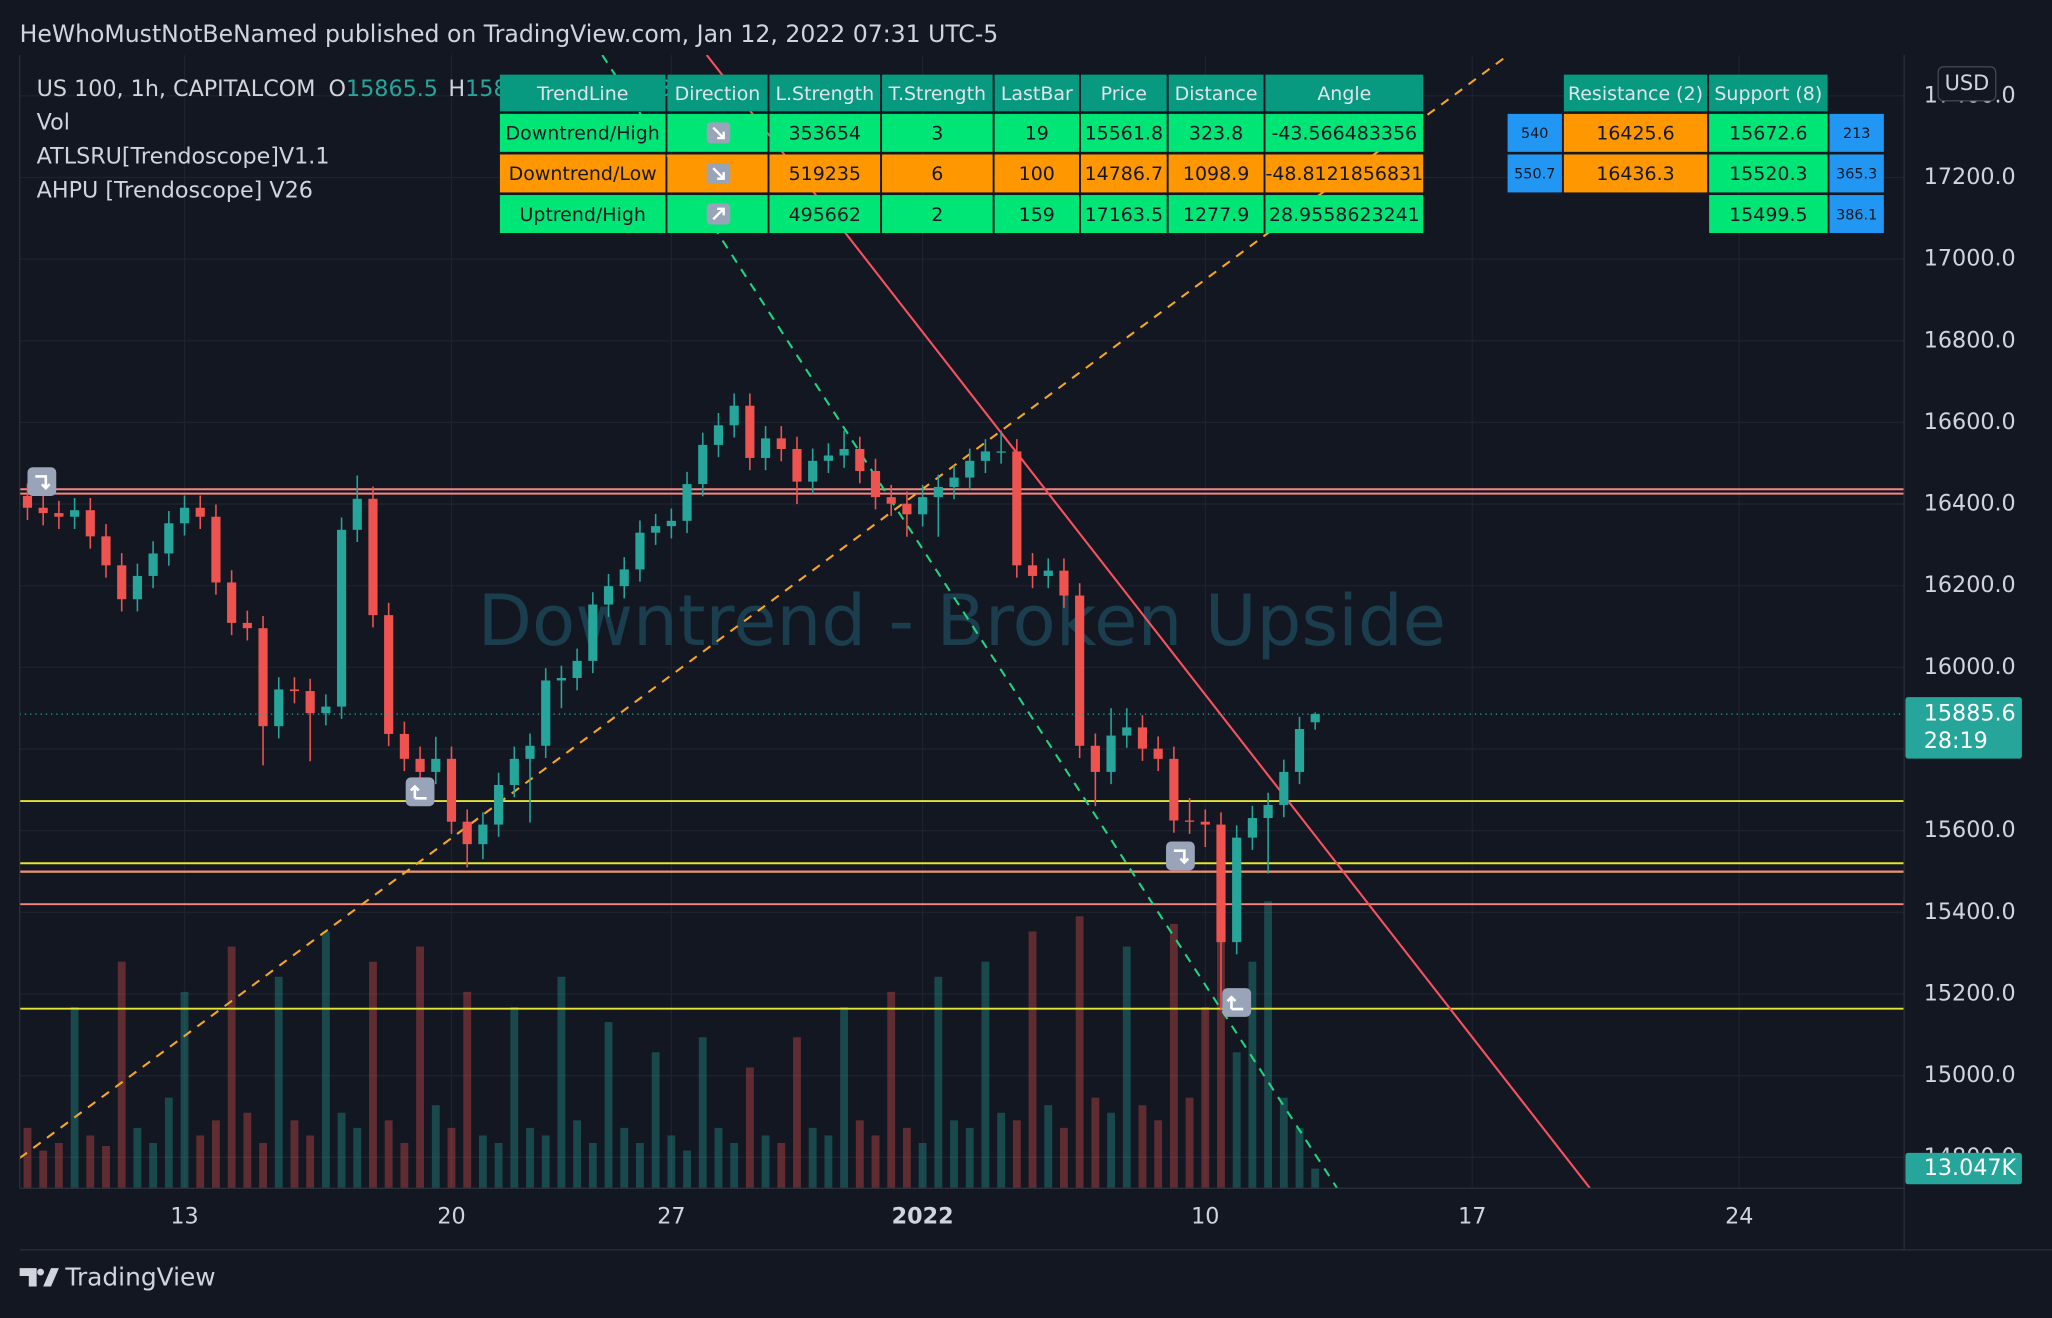 Image resolution: width=2052 pixels, height=1318 pixels. Describe the element at coordinates (1967, 84) in the screenshot. I see `currency-box` at that location.